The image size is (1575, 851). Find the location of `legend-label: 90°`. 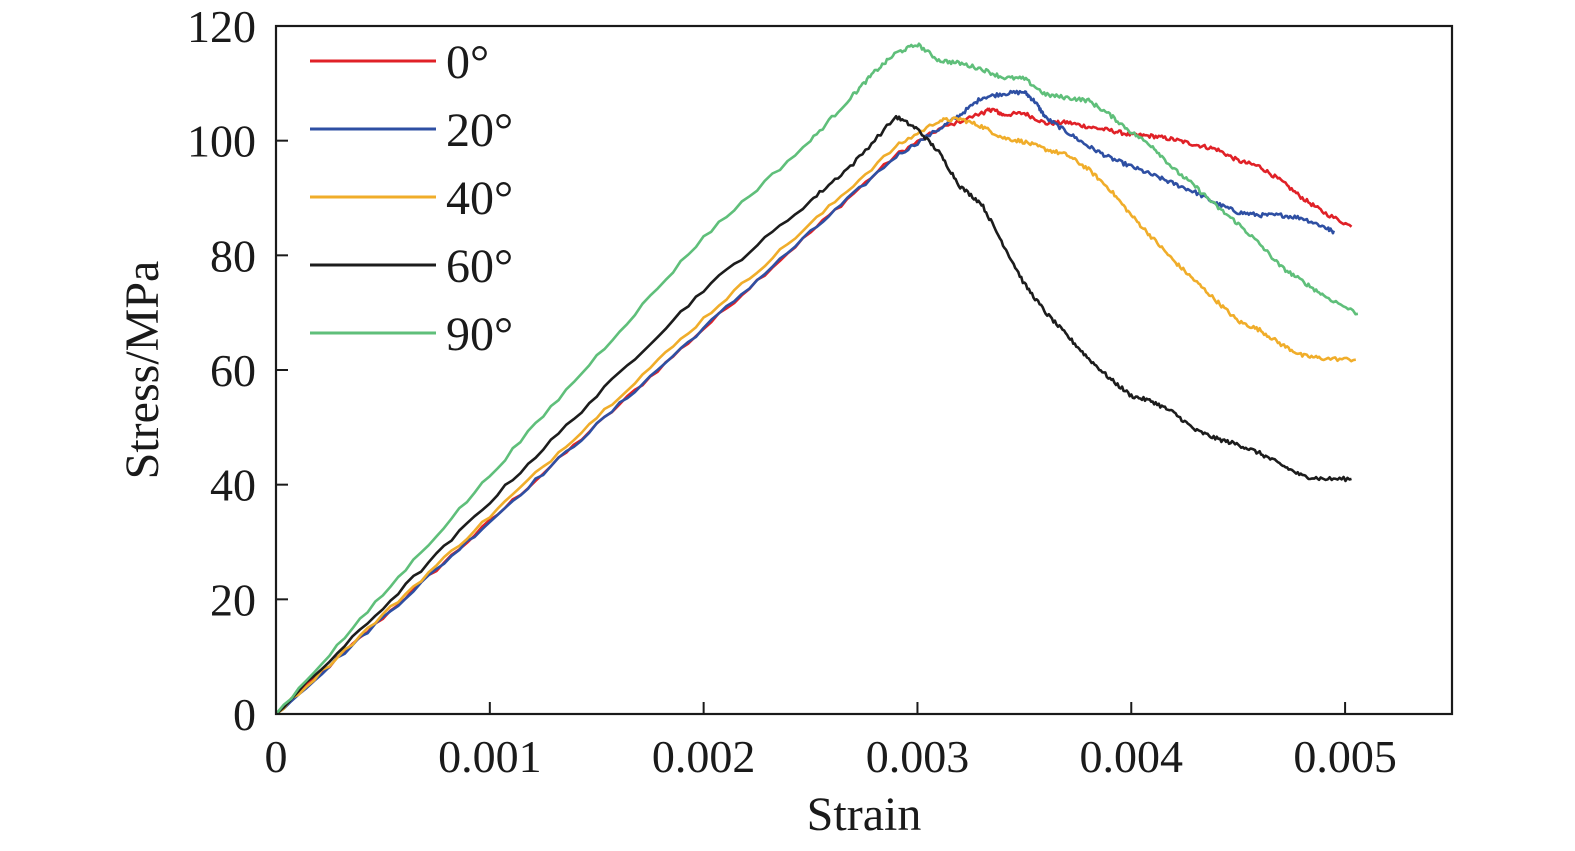

legend-label: 90° is located at coordinates (479, 334).